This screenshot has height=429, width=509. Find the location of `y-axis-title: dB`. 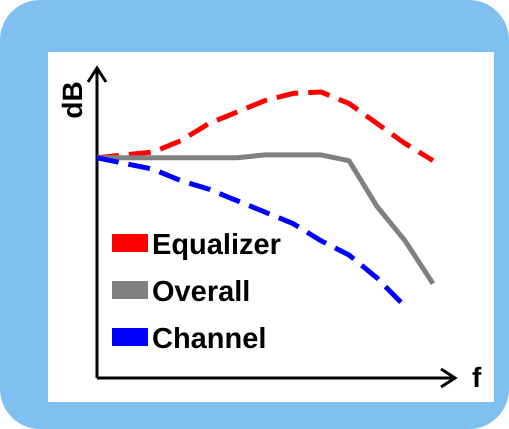

y-axis-title: dB is located at coordinates (72, 100).